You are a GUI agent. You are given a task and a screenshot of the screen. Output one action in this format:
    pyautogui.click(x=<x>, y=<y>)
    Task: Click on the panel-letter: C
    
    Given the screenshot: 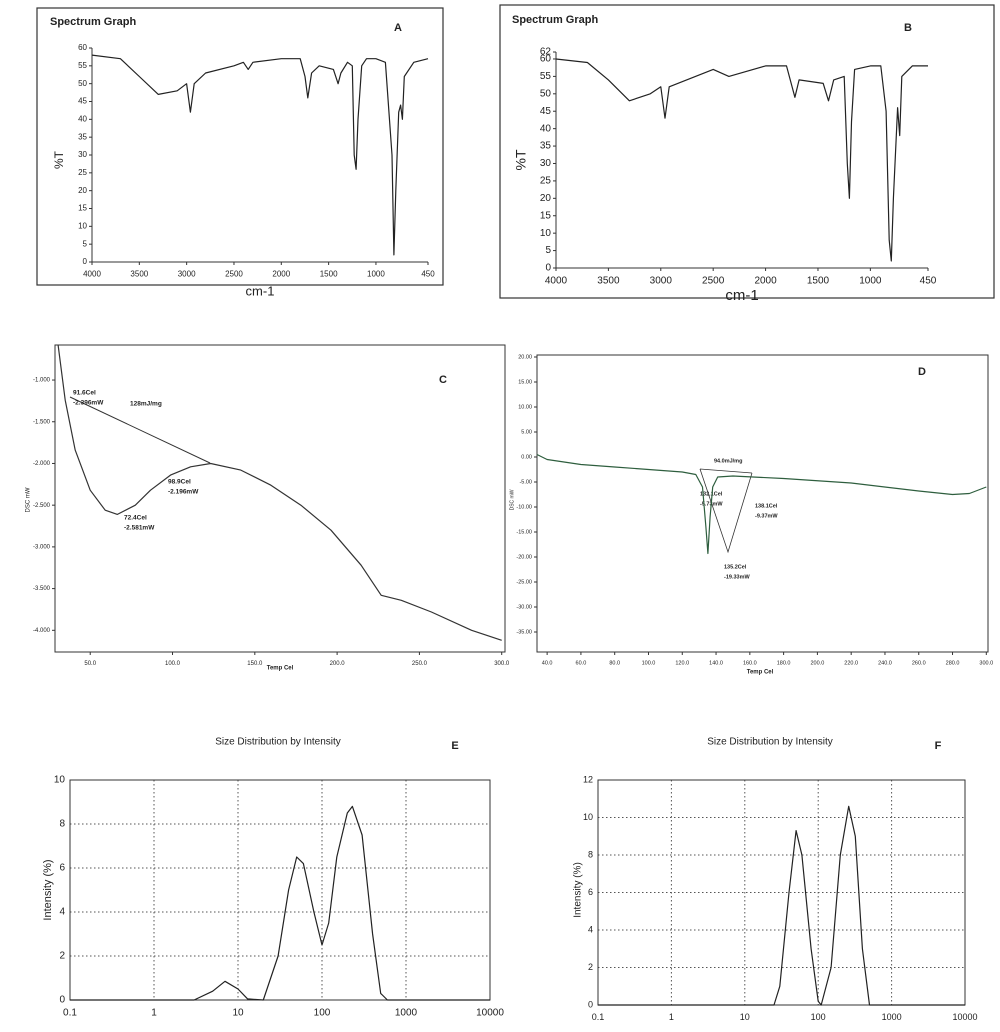 What is the action you would take?
    pyautogui.click(x=443, y=380)
    